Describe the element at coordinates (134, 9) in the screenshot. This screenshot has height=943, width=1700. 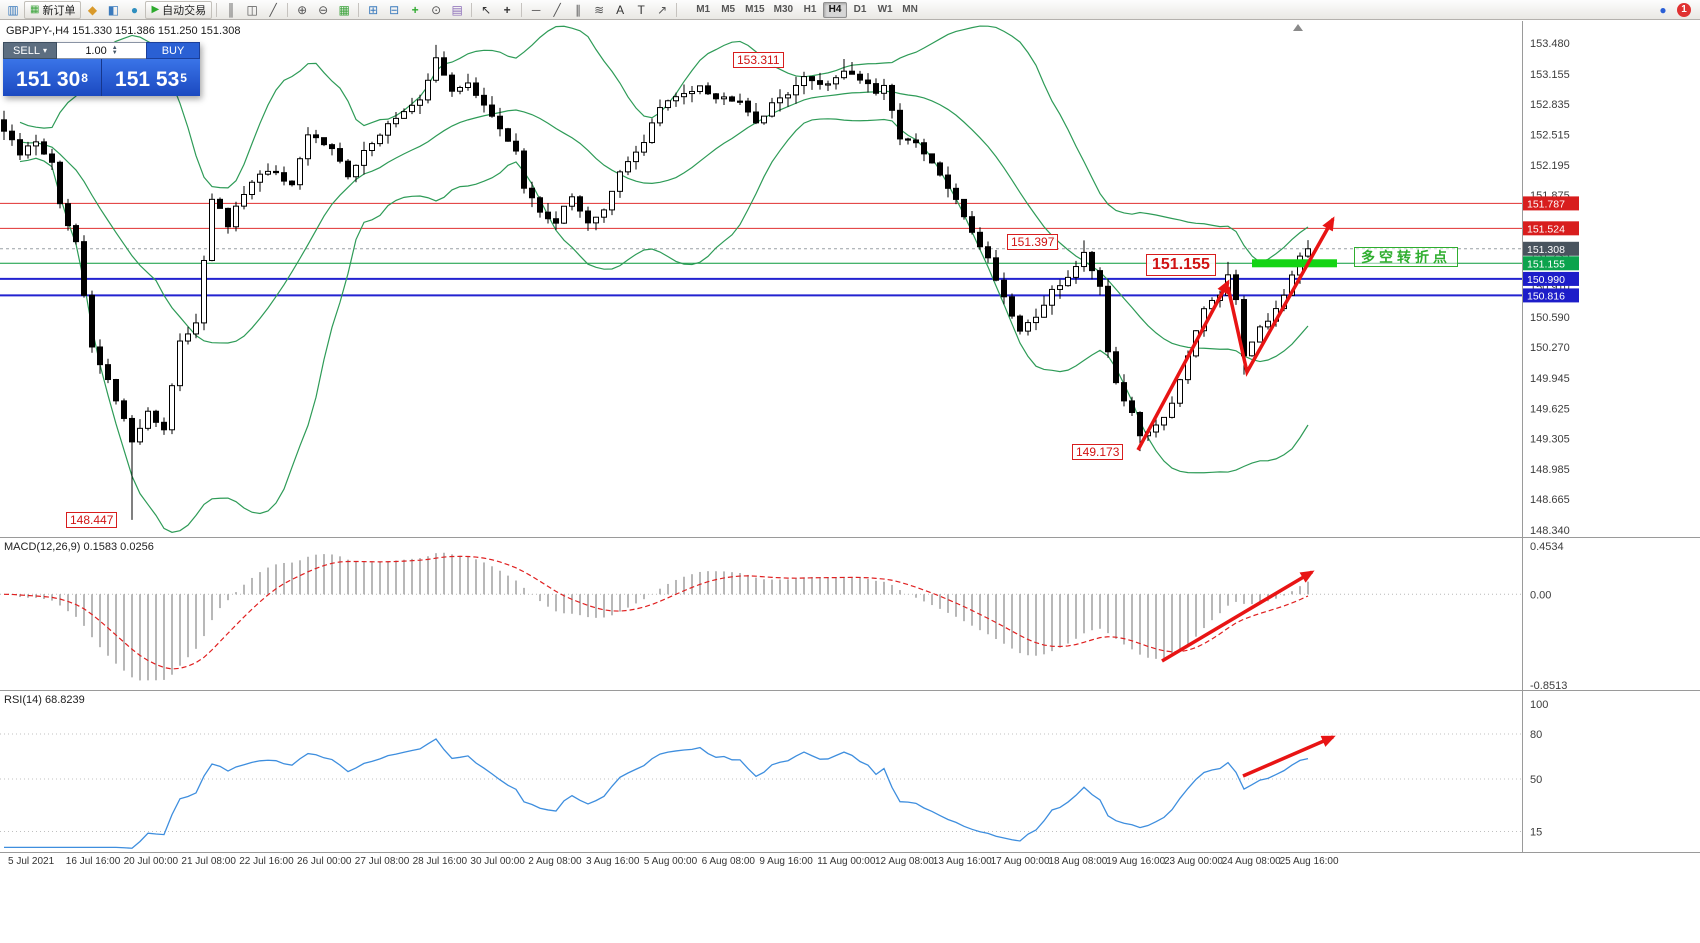
I see `navigator-icon: ●` at that location.